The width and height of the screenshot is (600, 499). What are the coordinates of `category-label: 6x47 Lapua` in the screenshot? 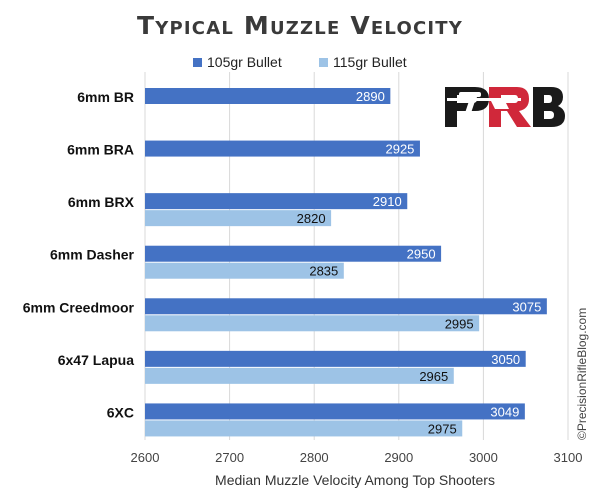 It's located at (96, 360).